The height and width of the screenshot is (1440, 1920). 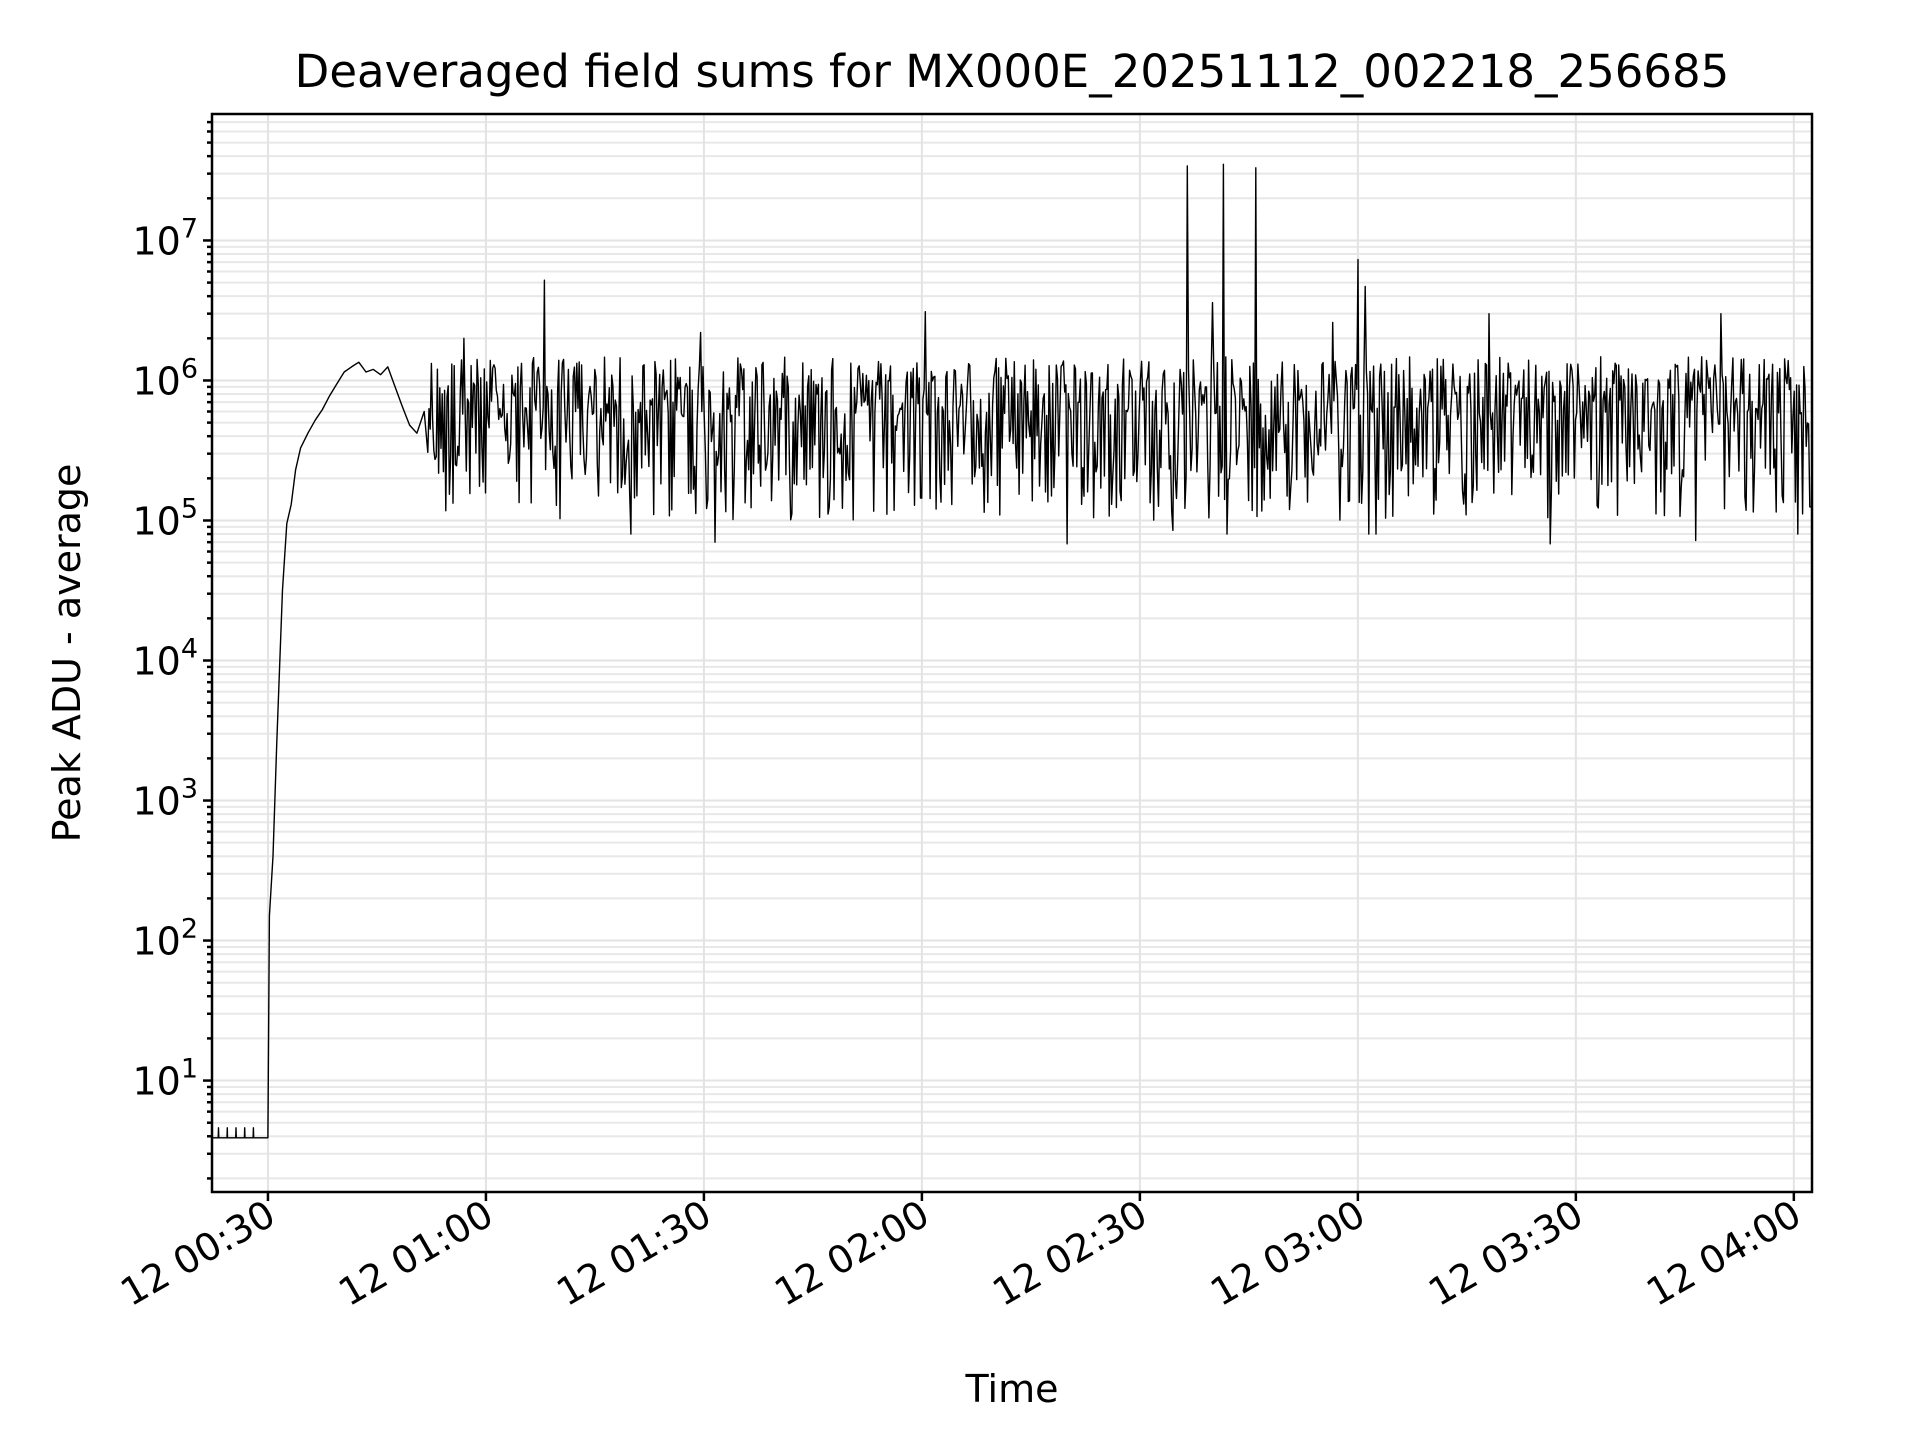 I want to click on y-tick-label: 102, so click(x=165, y=939).